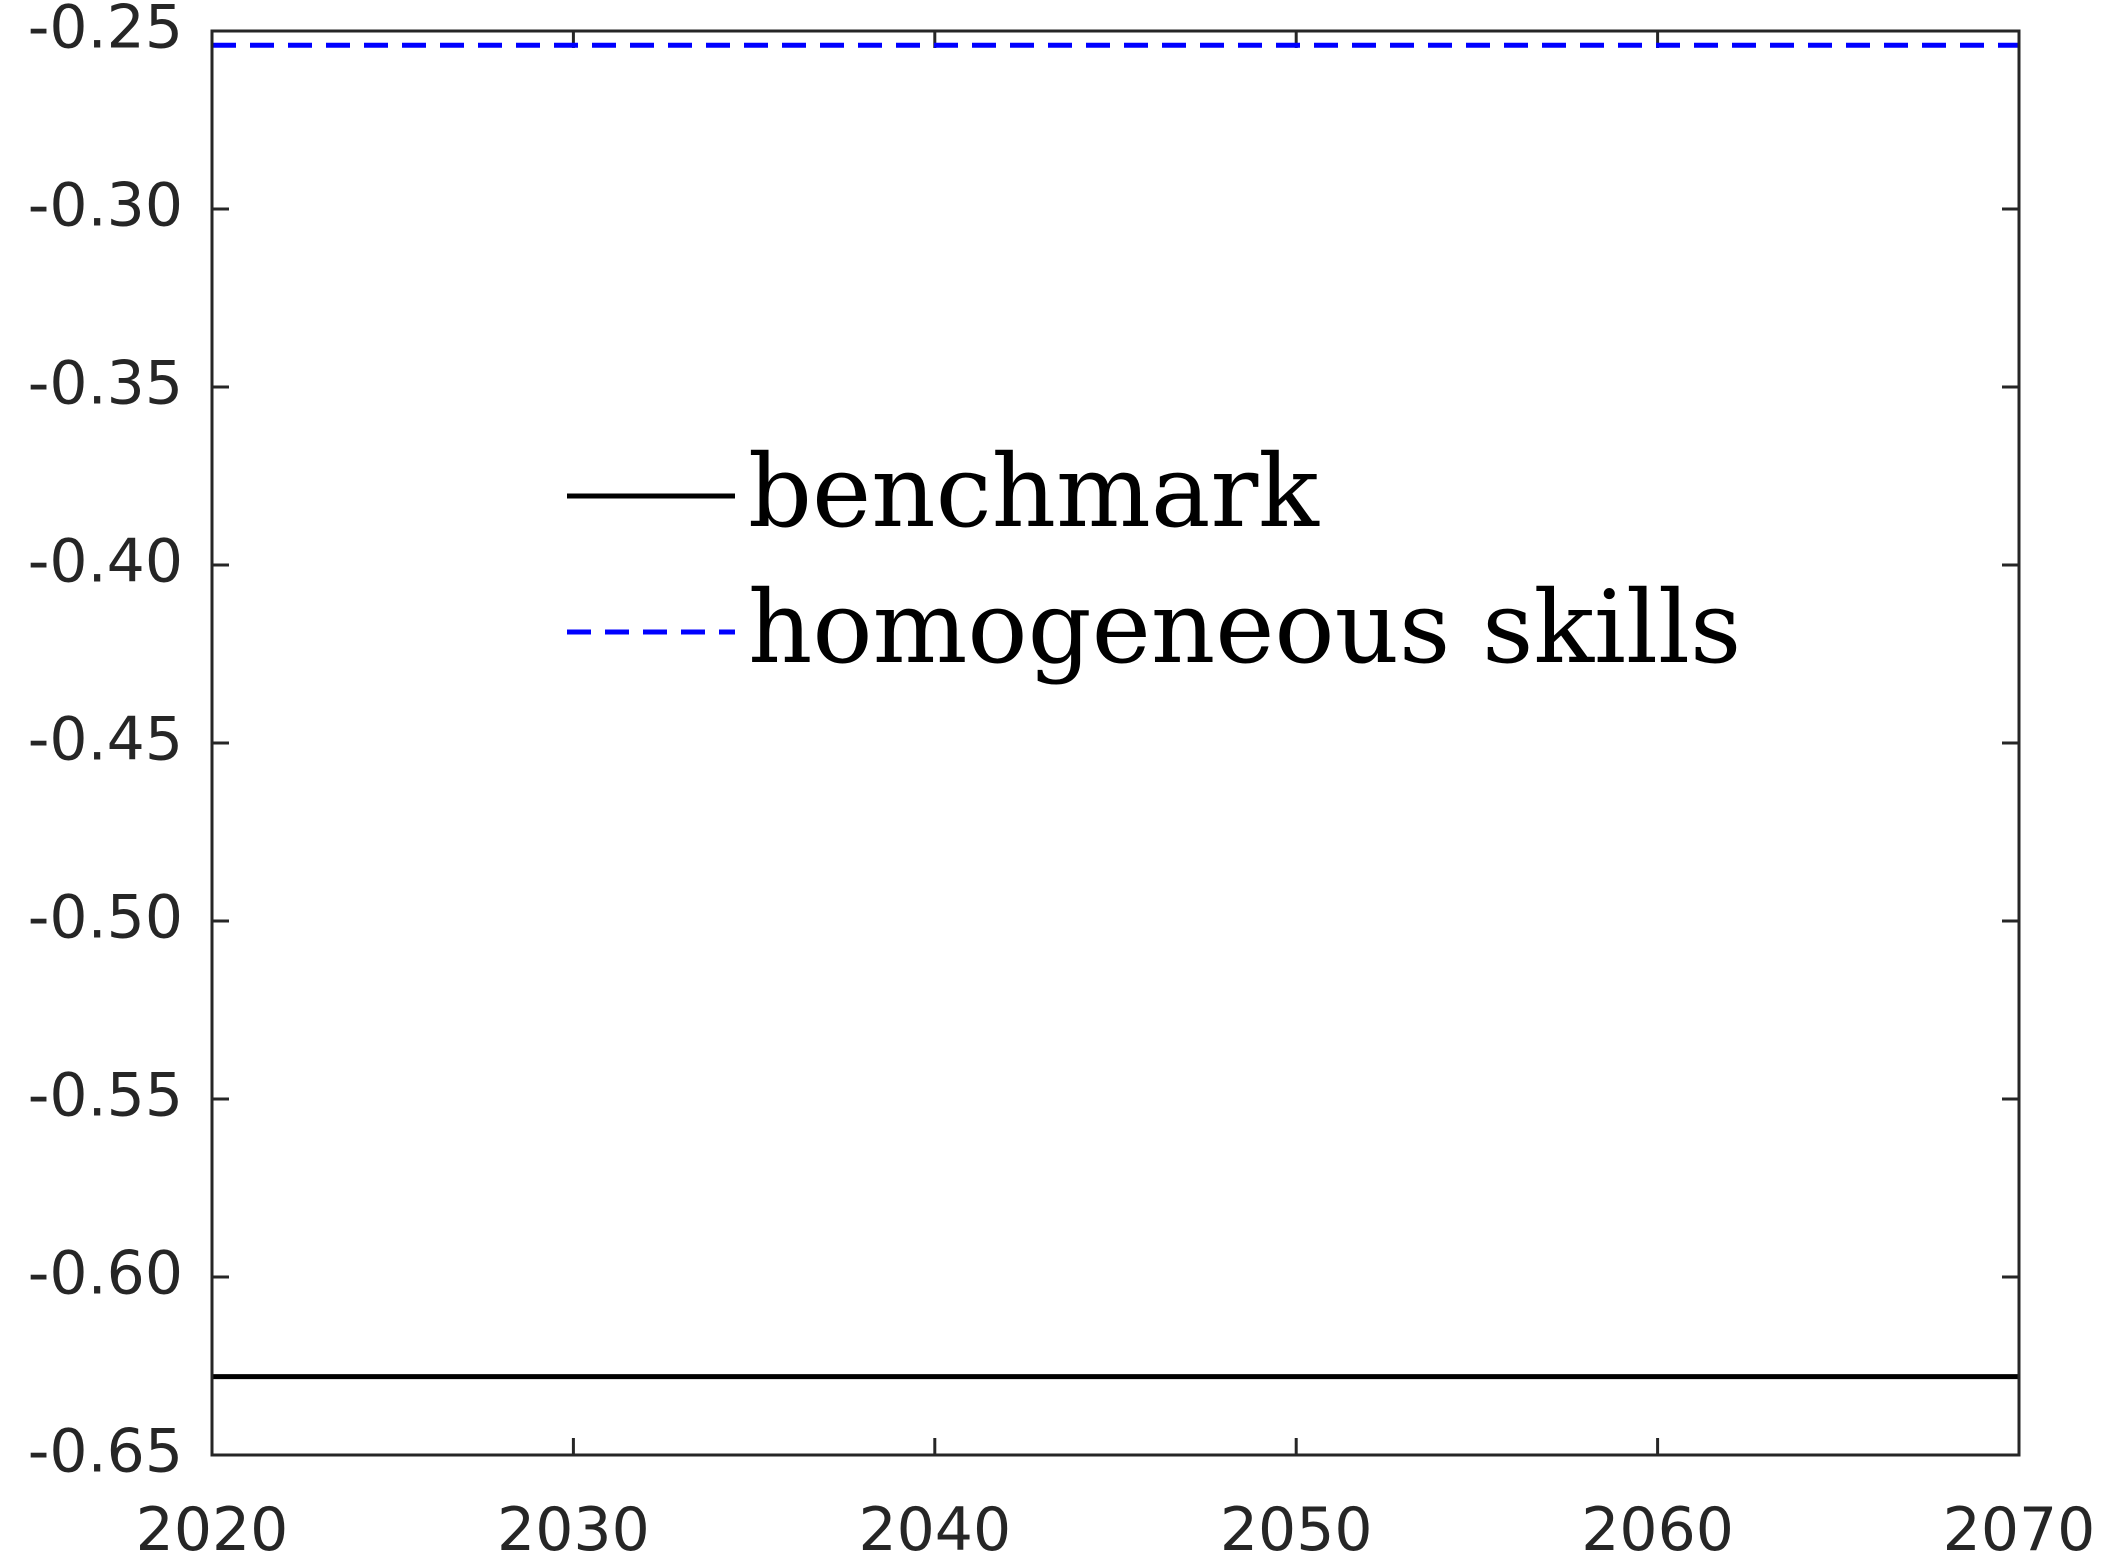 The image size is (2109, 1554). What do you see at coordinates (105, 1452) in the screenshot?
I see `y-tick-label: -0.65` at bounding box center [105, 1452].